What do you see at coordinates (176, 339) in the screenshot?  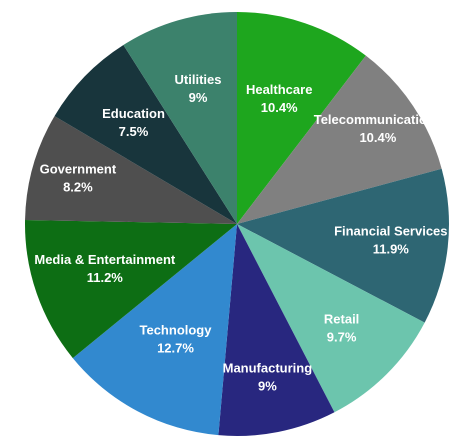 I see `slice-label-group-technology: Technology 12.7%` at bounding box center [176, 339].